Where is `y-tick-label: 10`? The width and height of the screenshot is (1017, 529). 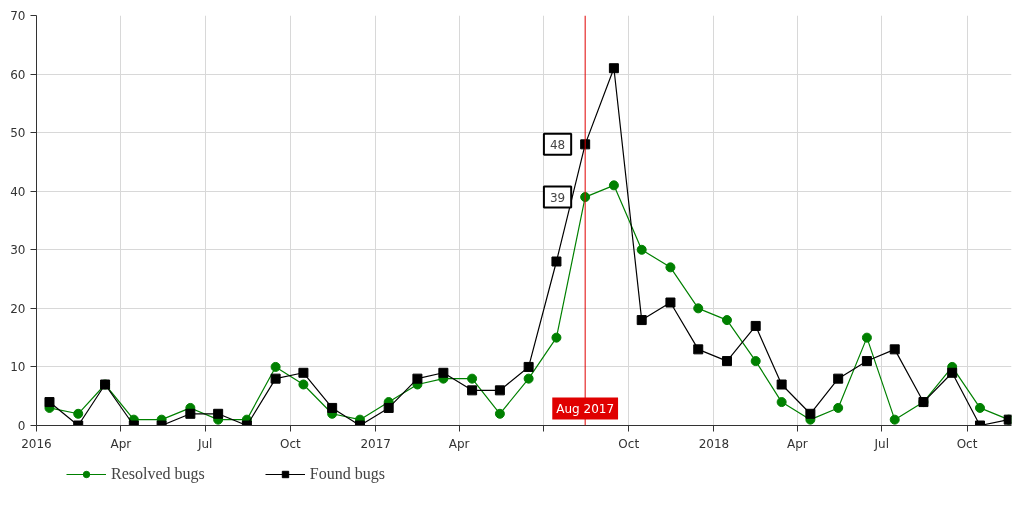
y-tick-label: 10 is located at coordinates (18, 367).